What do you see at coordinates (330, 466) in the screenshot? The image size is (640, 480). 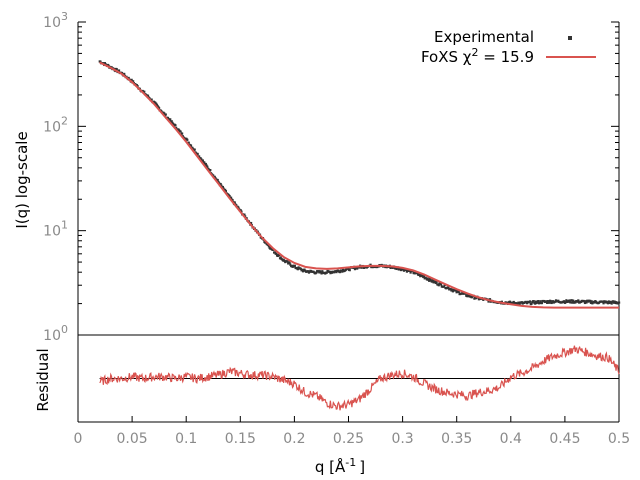 I see `x-axis-label-text: q [Å` at bounding box center [330, 466].